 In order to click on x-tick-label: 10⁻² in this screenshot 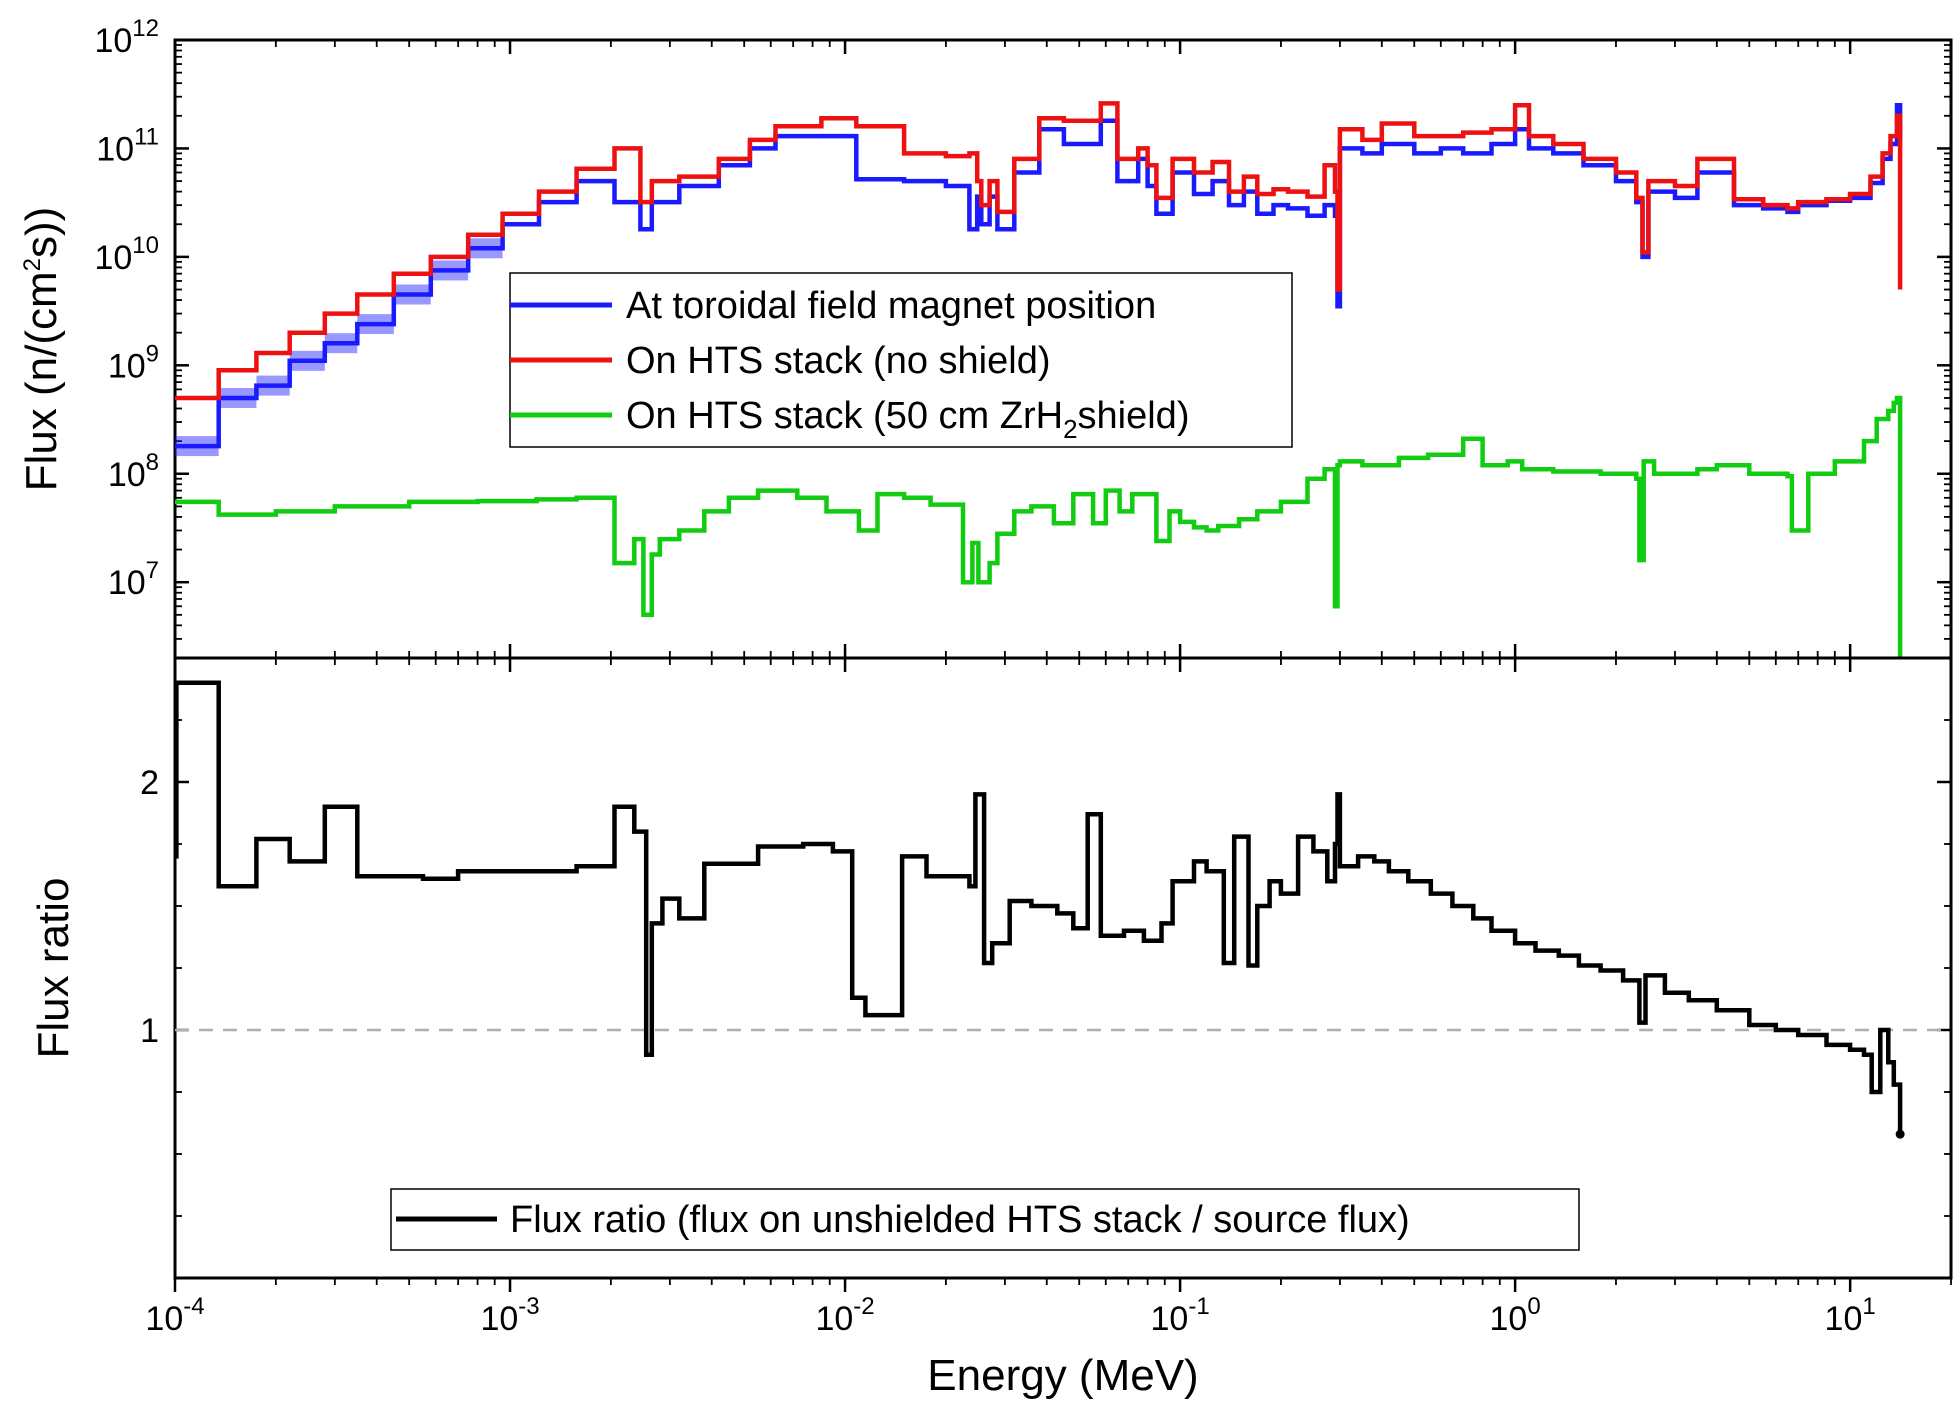, I will do `click(844, 1315)`.